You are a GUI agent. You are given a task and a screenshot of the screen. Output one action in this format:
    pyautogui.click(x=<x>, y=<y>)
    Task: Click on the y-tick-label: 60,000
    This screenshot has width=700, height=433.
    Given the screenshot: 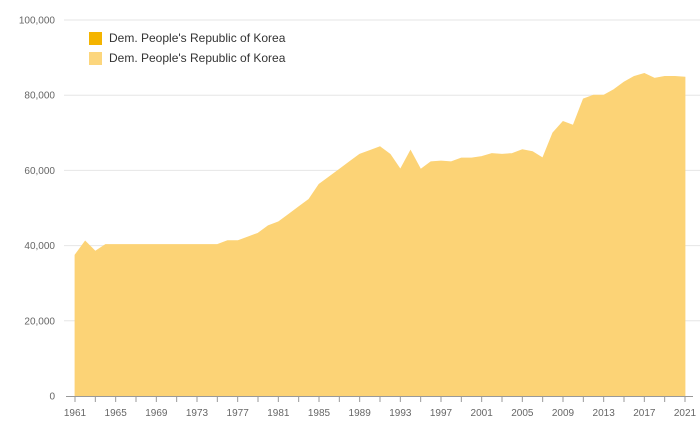 What is the action you would take?
    pyautogui.click(x=39, y=171)
    